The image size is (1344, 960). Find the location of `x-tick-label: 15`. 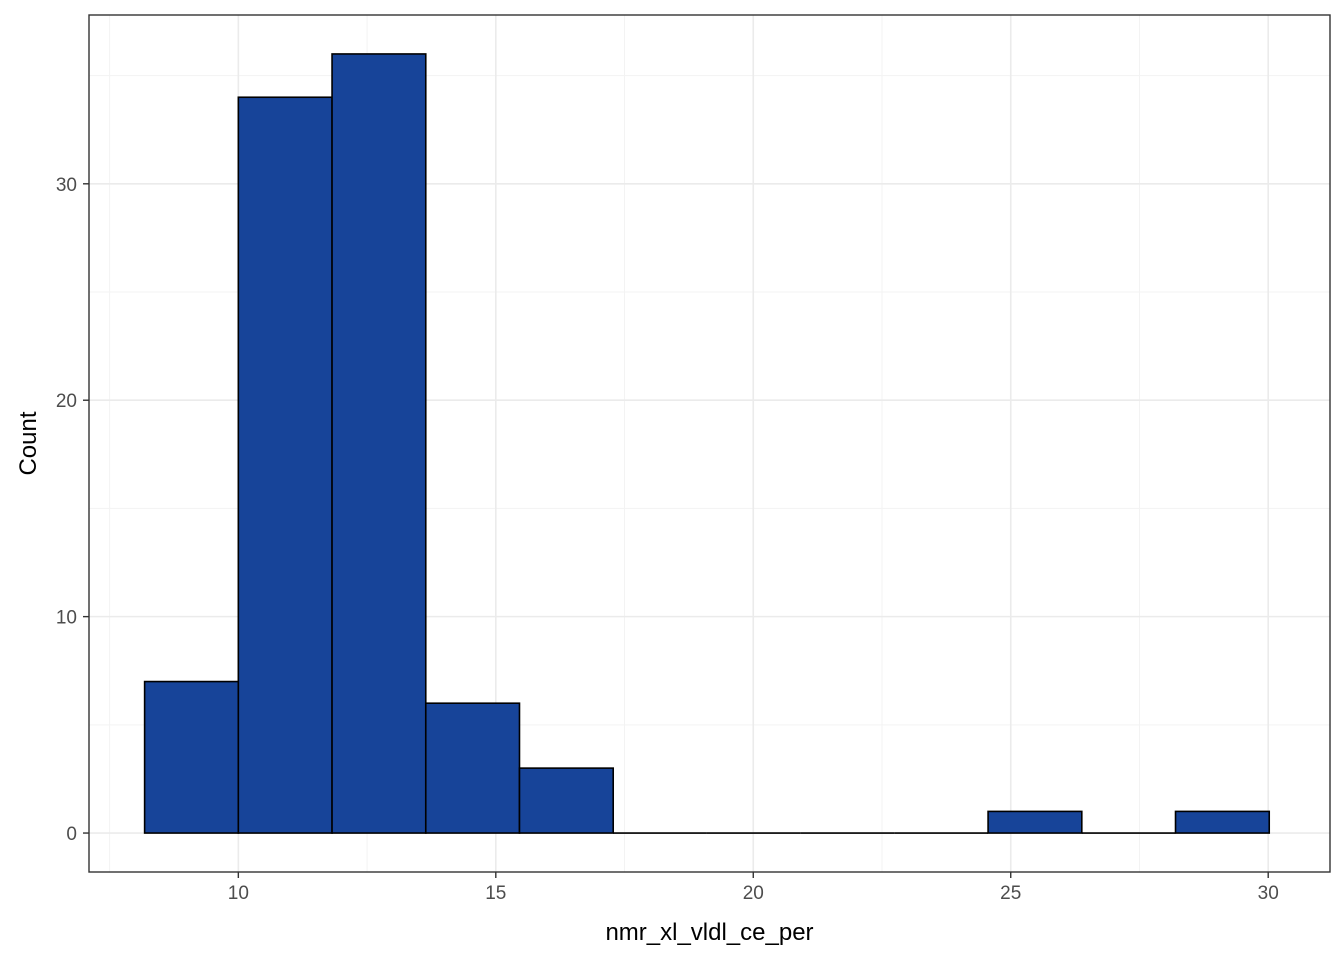

x-tick-label: 15 is located at coordinates (495, 893).